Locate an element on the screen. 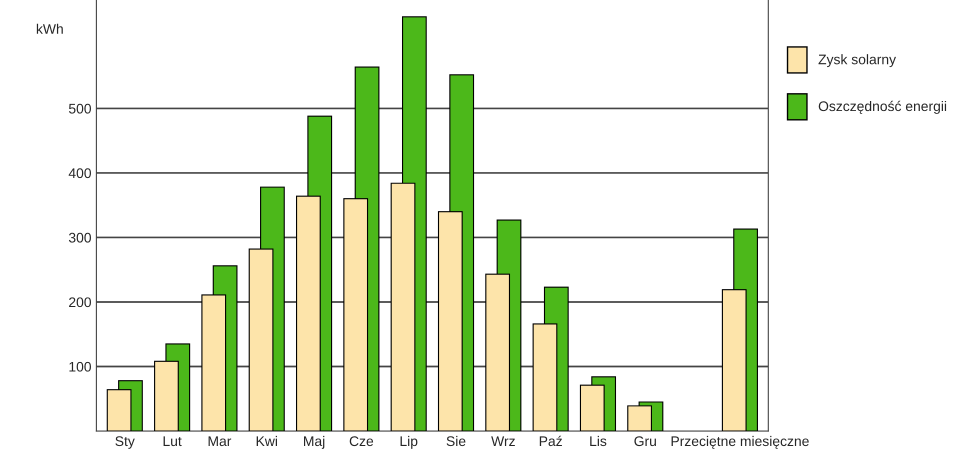 This screenshot has height=461, width=964. y-tick-label: 100 is located at coordinates (80, 367).